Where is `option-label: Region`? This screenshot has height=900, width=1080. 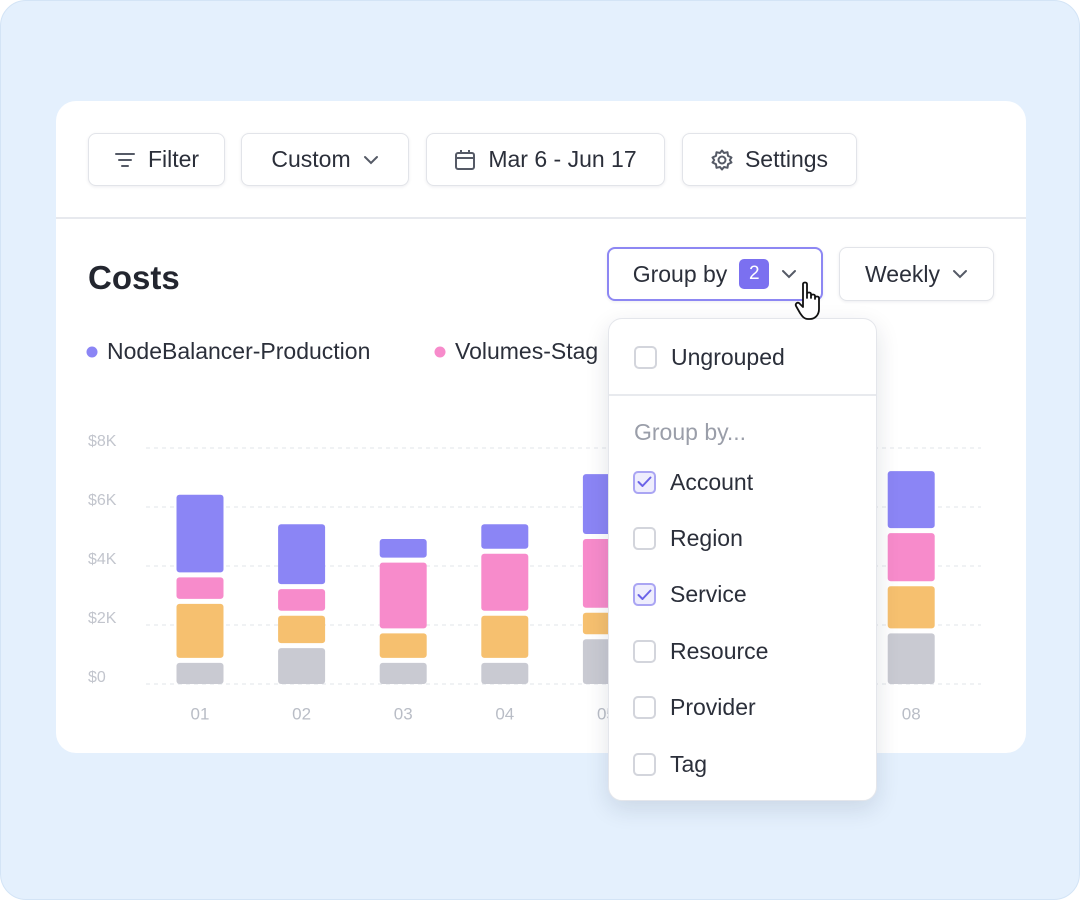 option-label: Region is located at coordinates (706, 537).